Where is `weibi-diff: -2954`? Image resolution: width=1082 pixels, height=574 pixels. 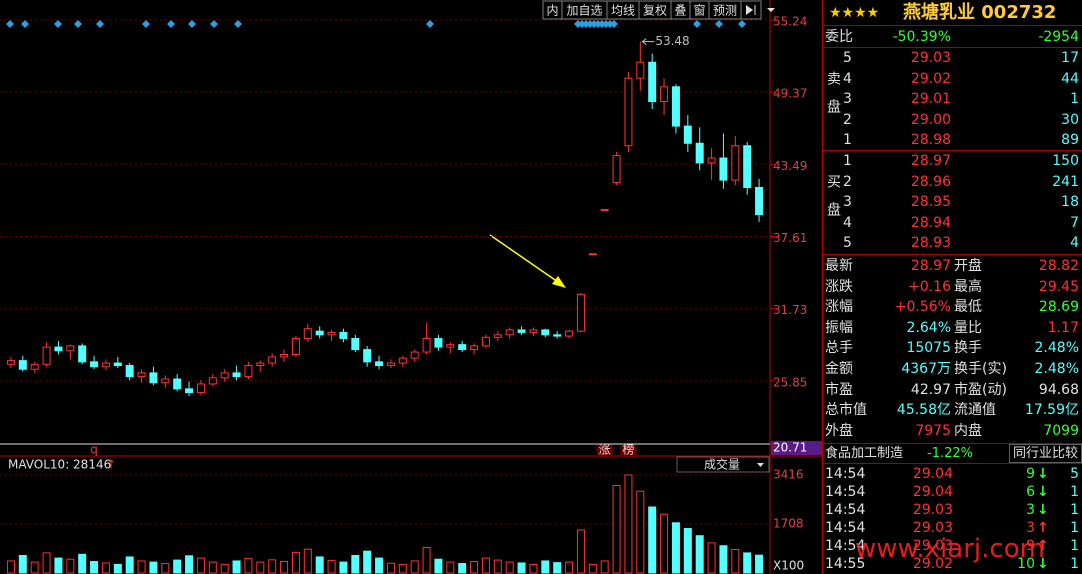
weibi-diff: -2954 is located at coordinates (1058, 37).